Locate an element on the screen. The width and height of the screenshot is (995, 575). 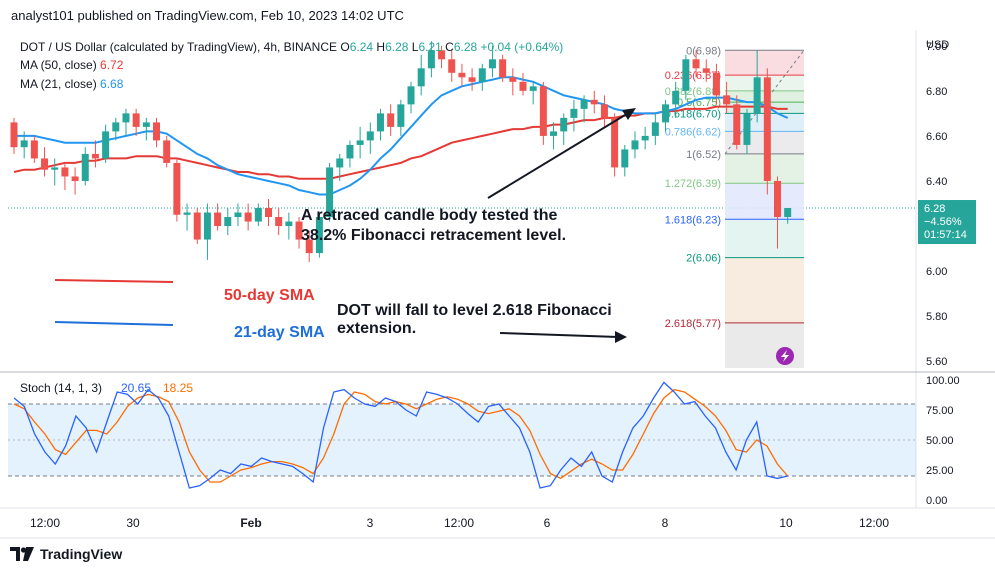
ma21-legend-label: MA (21, close) is located at coordinates (60, 84).